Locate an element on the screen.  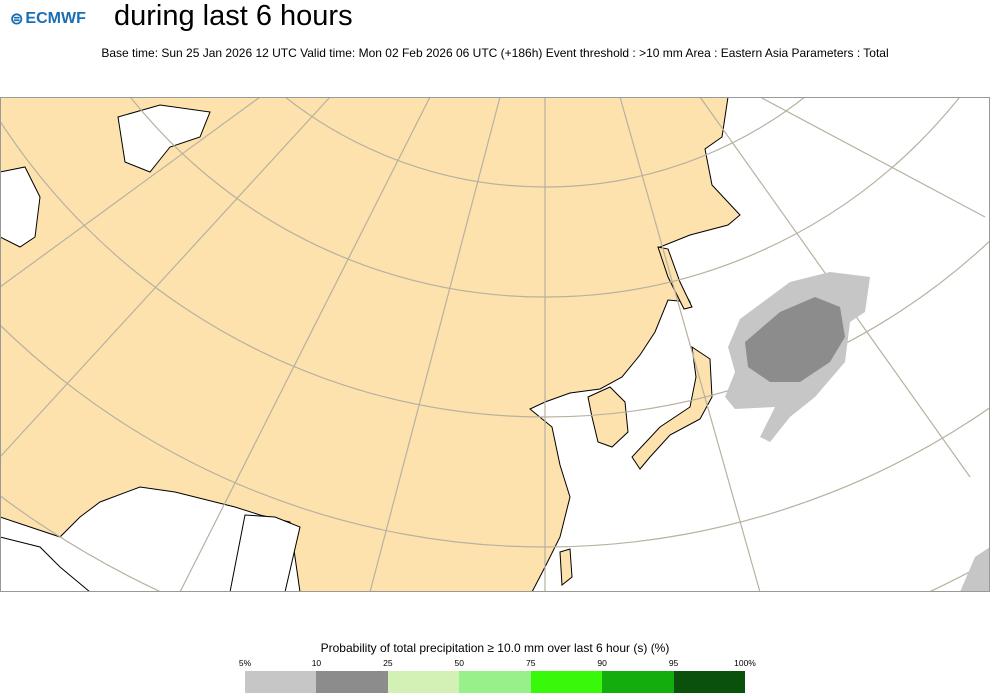
arctic-bay is located at coordinates (164, 138).